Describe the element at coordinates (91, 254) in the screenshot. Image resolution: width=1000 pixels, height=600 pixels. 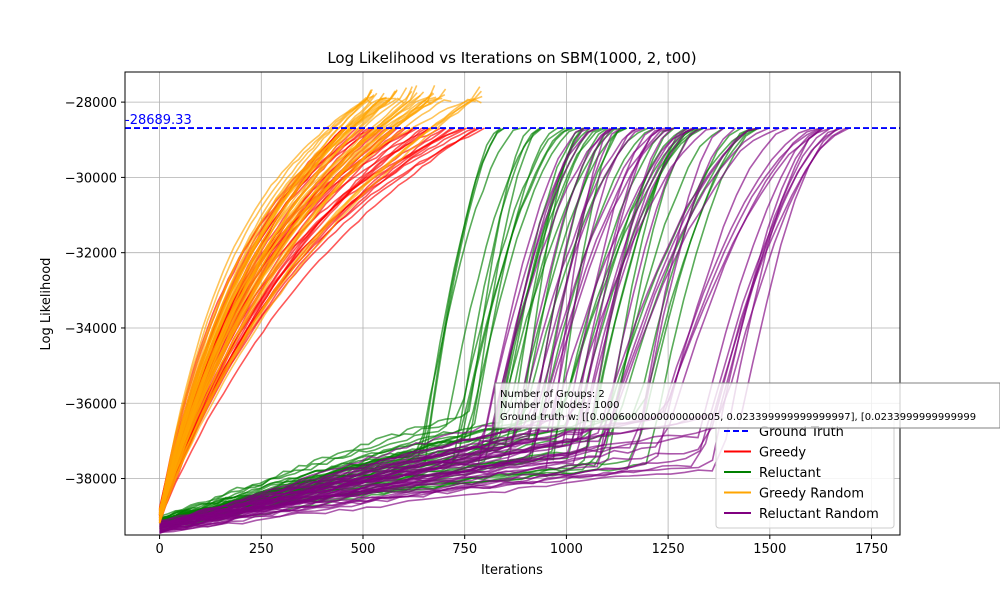
I see `y-tick-label: −32000` at that location.